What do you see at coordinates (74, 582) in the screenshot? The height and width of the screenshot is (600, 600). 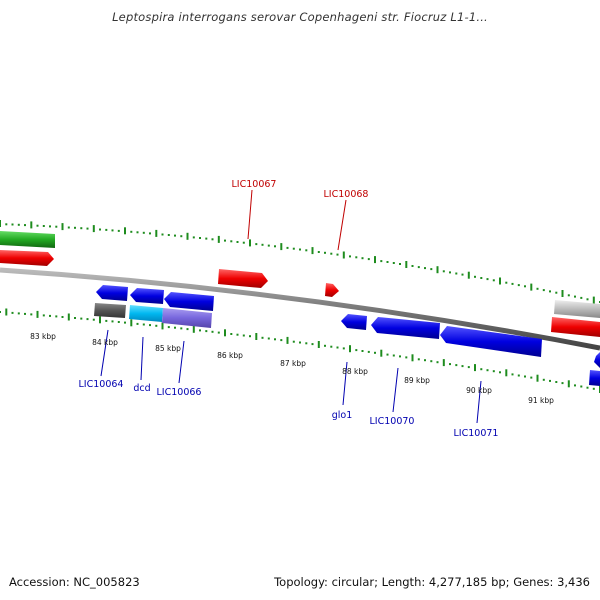 I see `accession-text: Accession: NC_005823` at bounding box center [74, 582].